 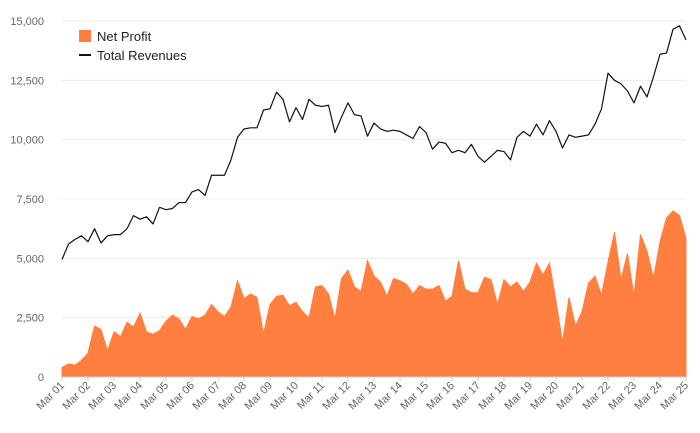 What do you see at coordinates (50, 396) in the screenshot?
I see `x-tick-label: Mar 01` at bounding box center [50, 396].